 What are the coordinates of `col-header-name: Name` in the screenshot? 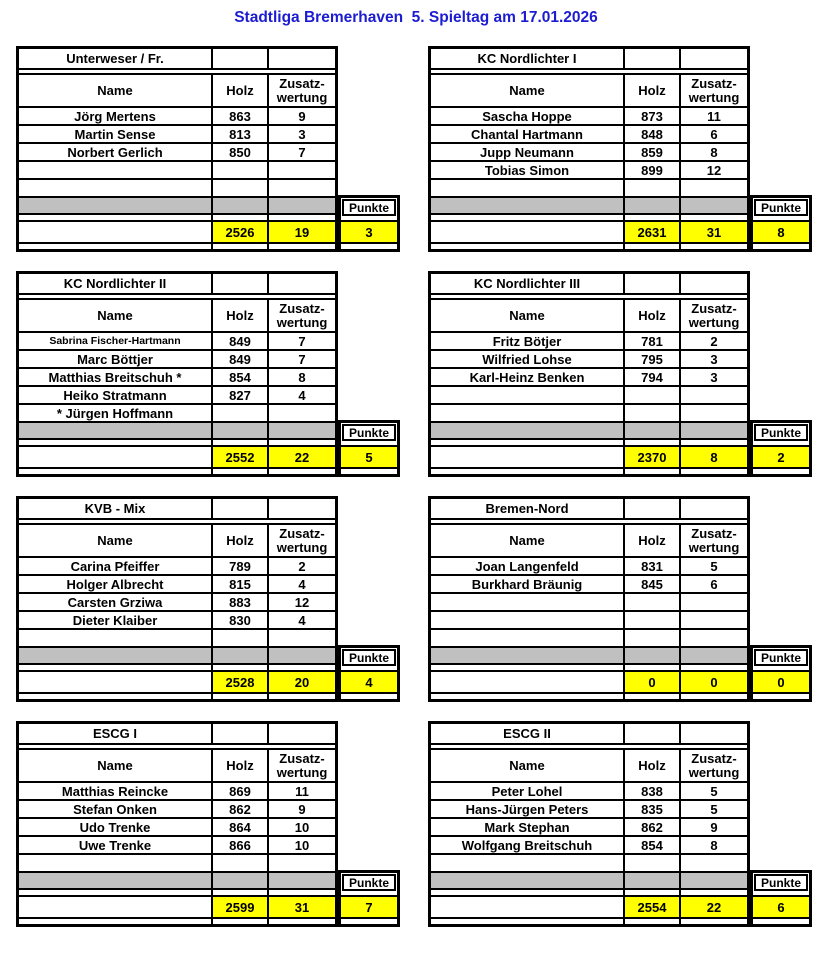 It's located at (528, 316).